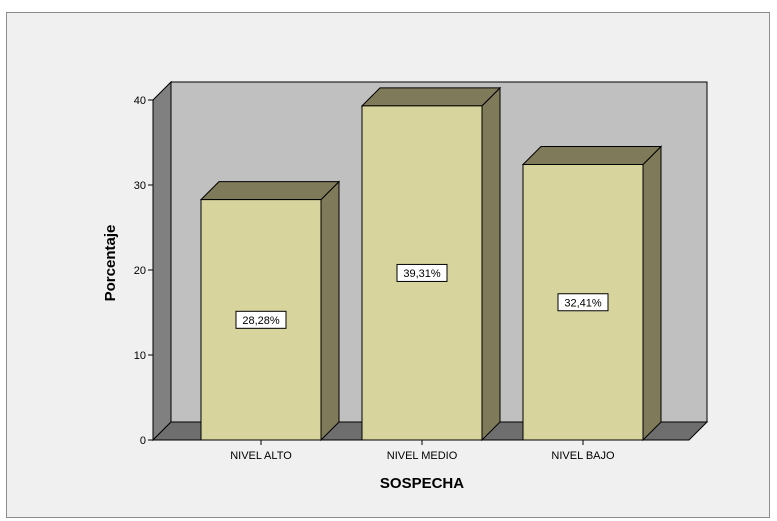 Image resolution: width=777 pixels, height=521 pixels. What do you see at coordinates (261, 456) in the screenshot?
I see `x-tick-label: NIVEL ALTO` at bounding box center [261, 456].